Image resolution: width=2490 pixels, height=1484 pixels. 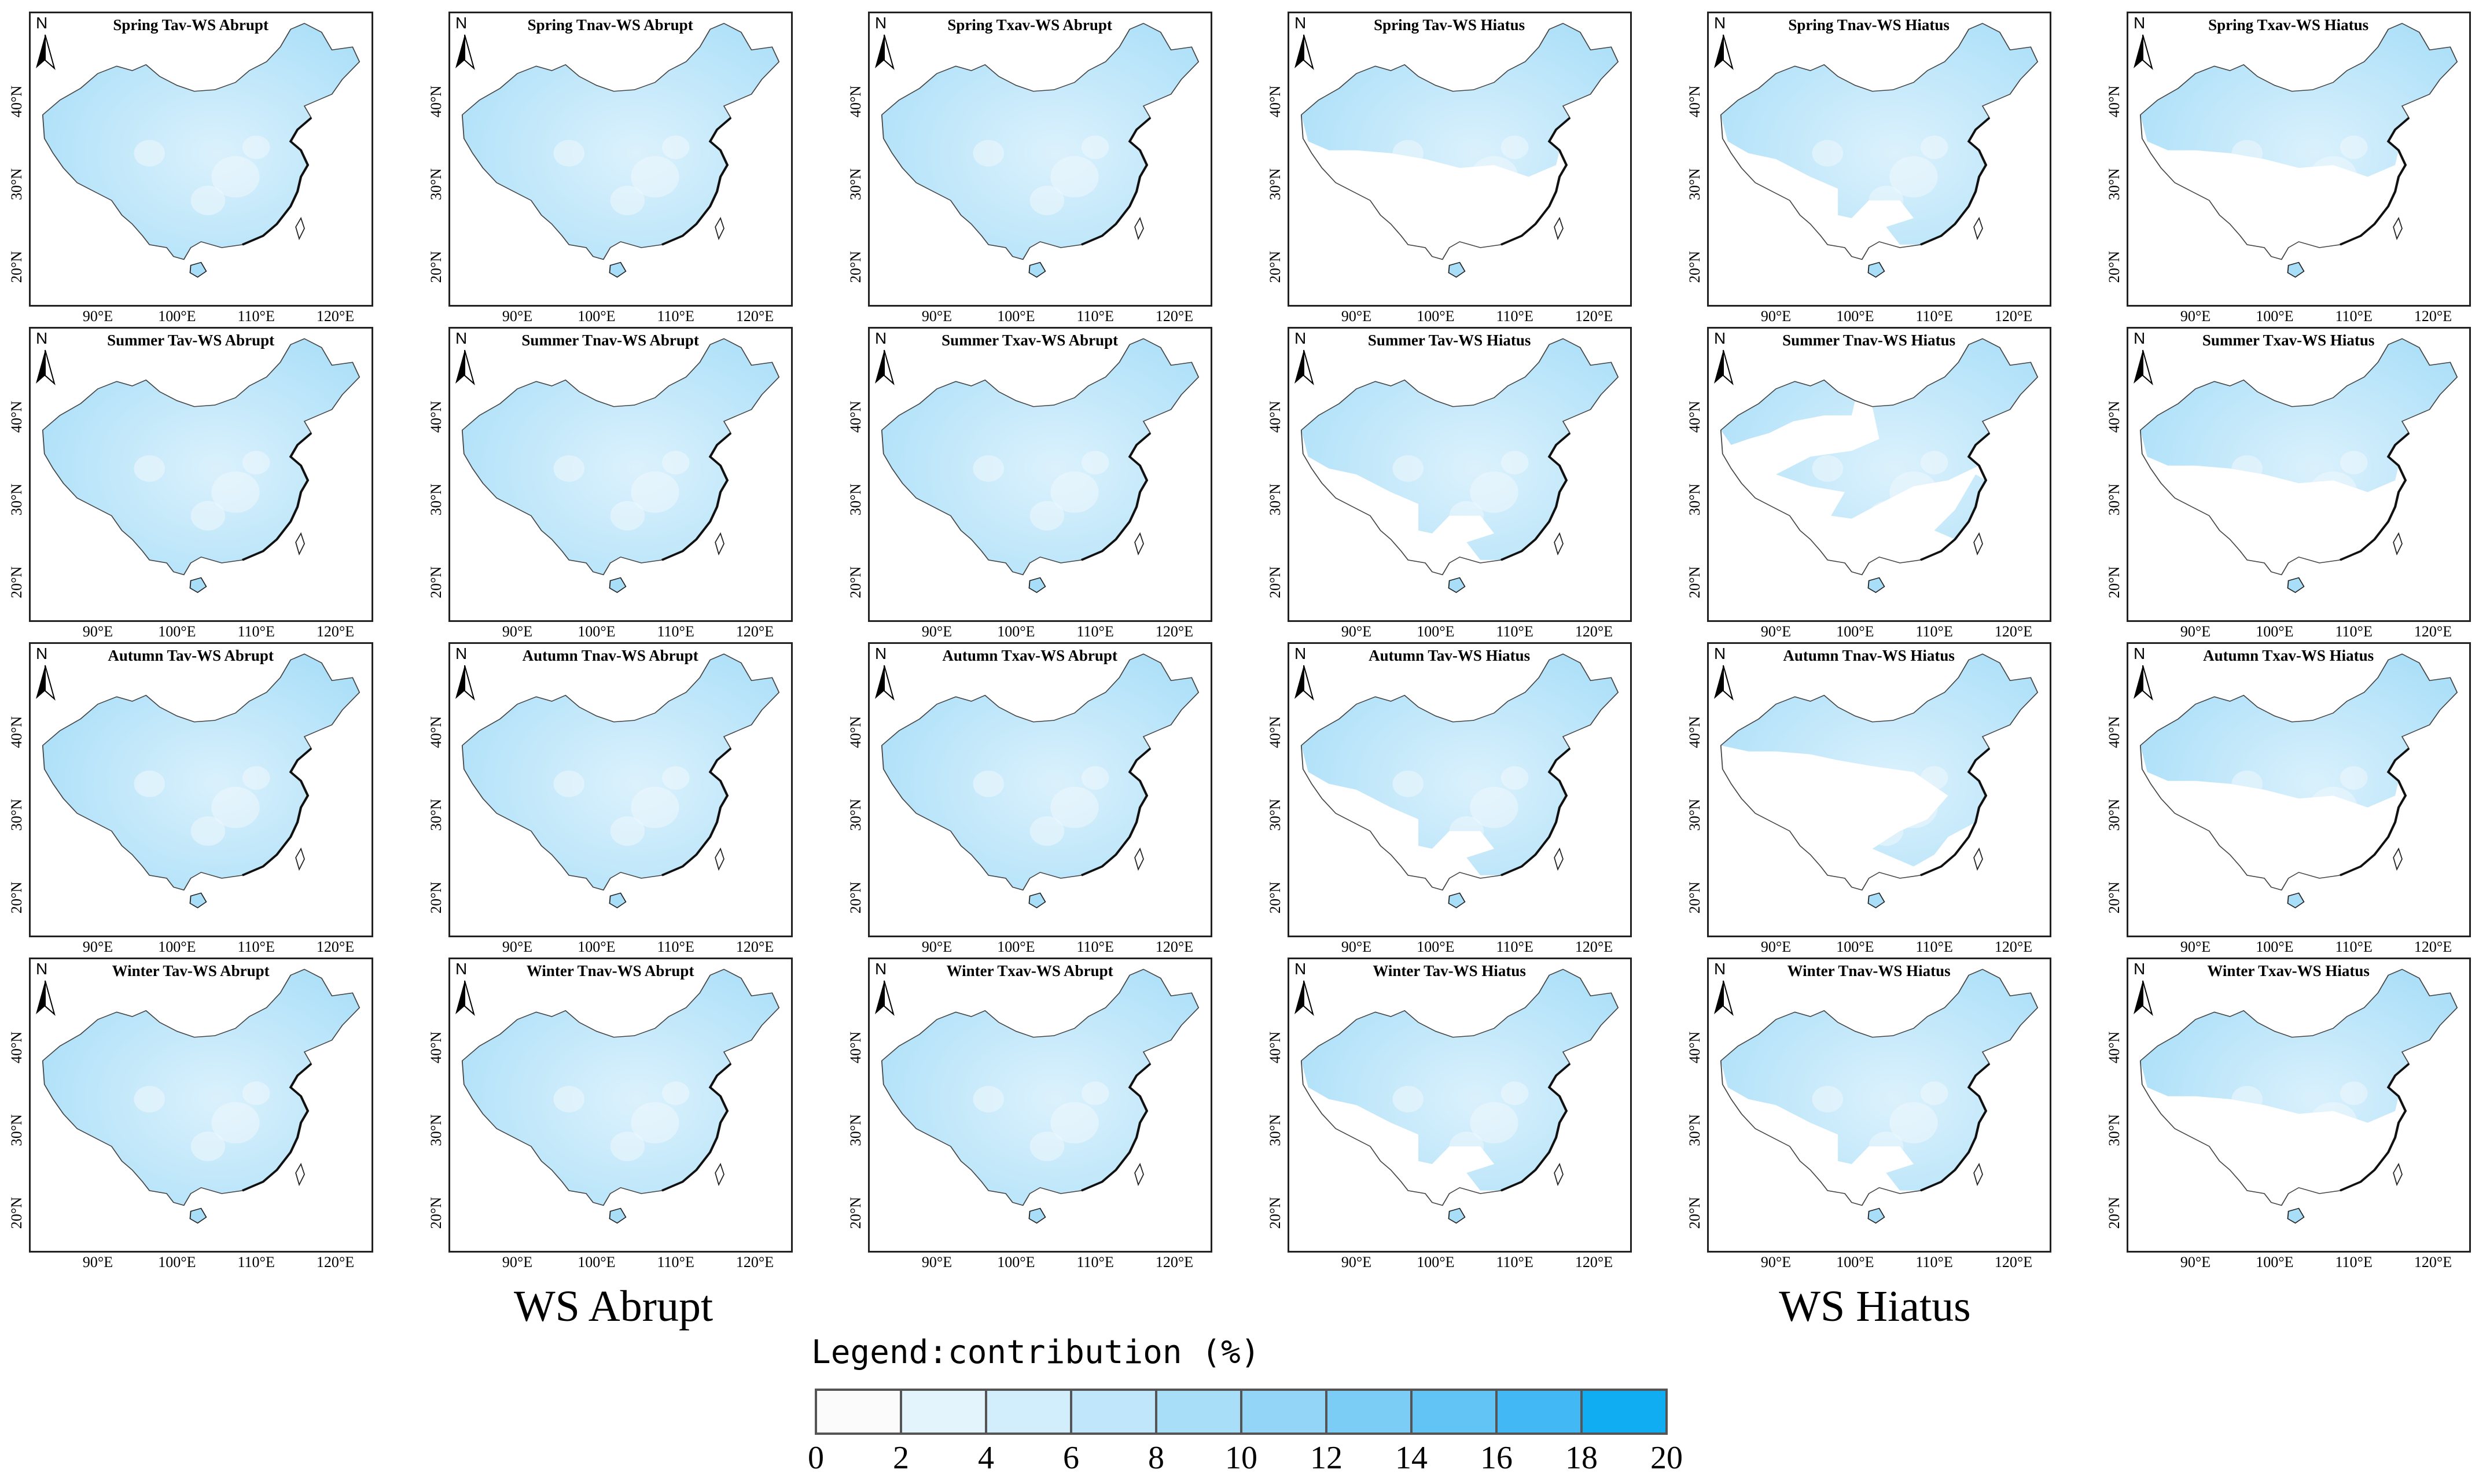 What do you see at coordinates (1156, 1458) in the screenshot?
I see `legend-tick-label: 8` at bounding box center [1156, 1458].